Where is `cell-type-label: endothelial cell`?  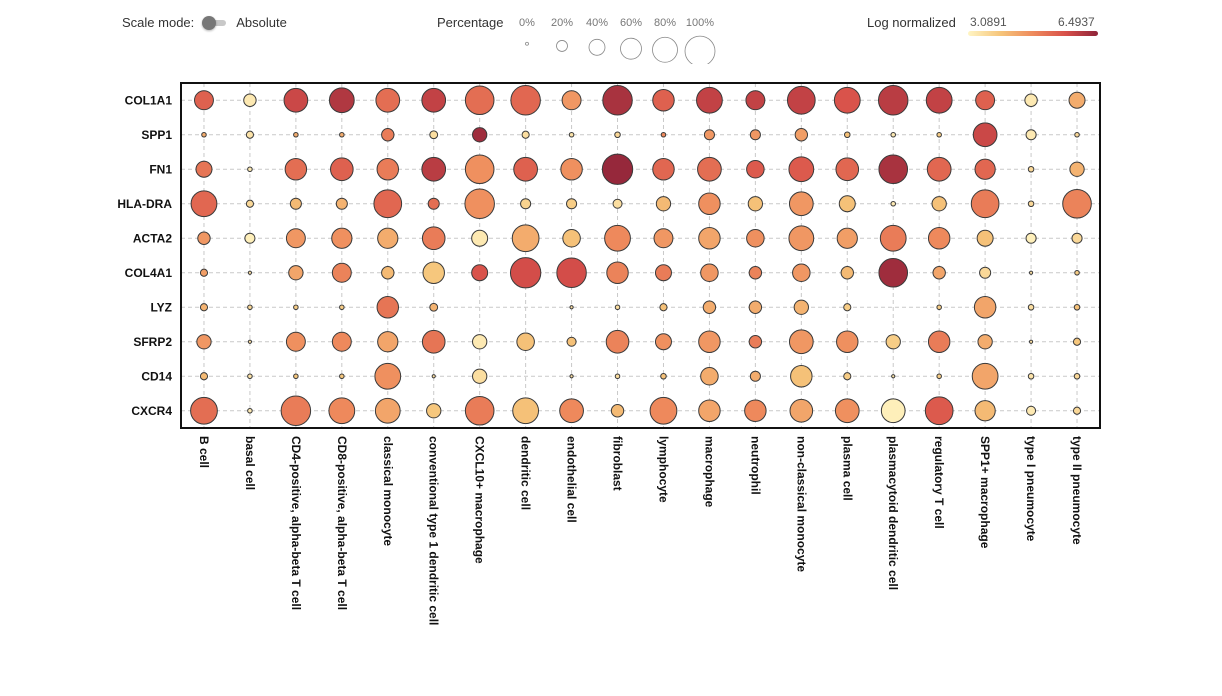 cell-type-label: endothelial cell is located at coordinates (572, 479).